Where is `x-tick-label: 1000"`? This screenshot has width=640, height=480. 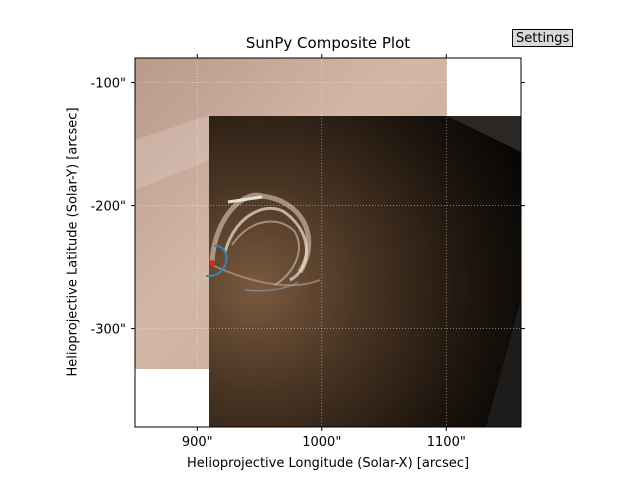
x-tick-label: 1000" is located at coordinates (321, 442).